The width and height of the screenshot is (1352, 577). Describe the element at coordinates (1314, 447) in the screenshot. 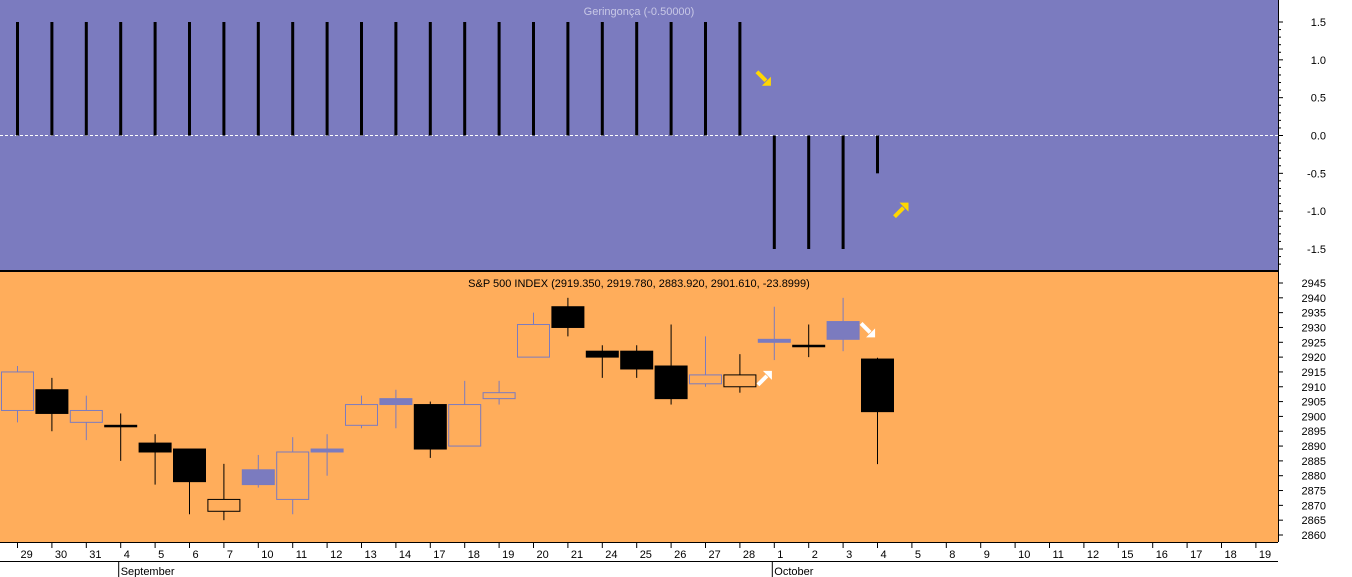

I see `price-tick-label: 2890` at that location.